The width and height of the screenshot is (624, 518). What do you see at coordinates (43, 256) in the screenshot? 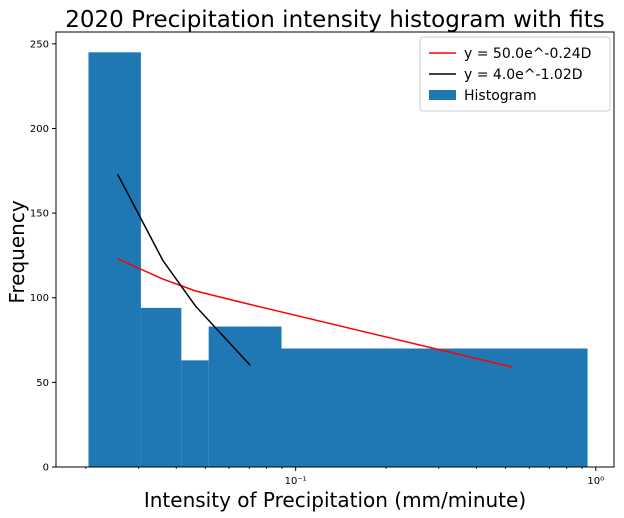
I see `y-axis-ticks: 0 50 100 150 200 250` at bounding box center [43, 256].